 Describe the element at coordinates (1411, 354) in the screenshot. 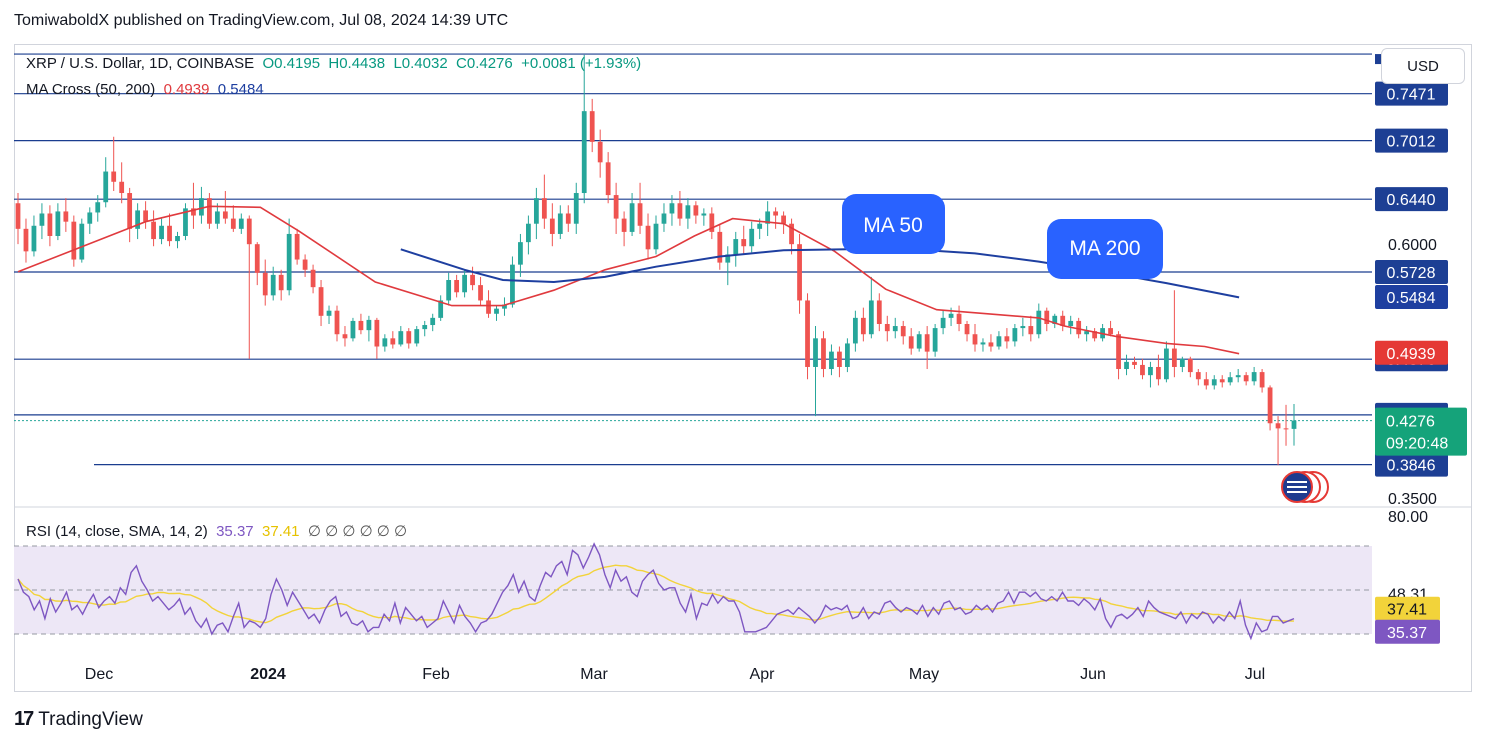

I see `svg-text: 0.4939` at that location.